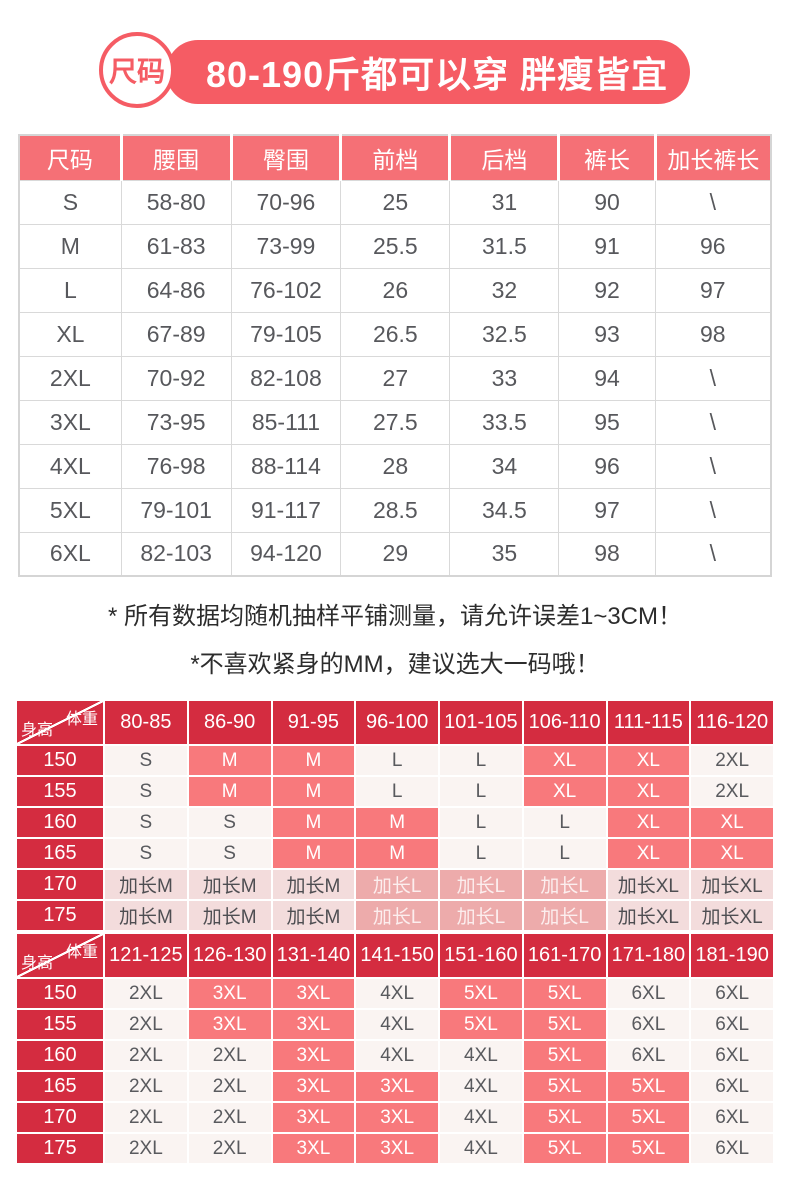 This screenshot has width=790, height=1180. What do you see at coordinates (607, 246) in the screenshot?
I see `size-table-cell: 91` at bounding box center [607, 246].